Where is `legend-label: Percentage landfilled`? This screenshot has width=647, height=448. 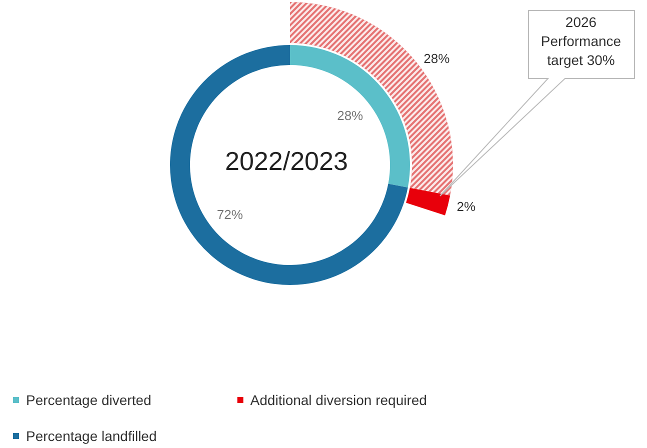 legend-label: Percentage landfilled is located at coordinates (91, 436).